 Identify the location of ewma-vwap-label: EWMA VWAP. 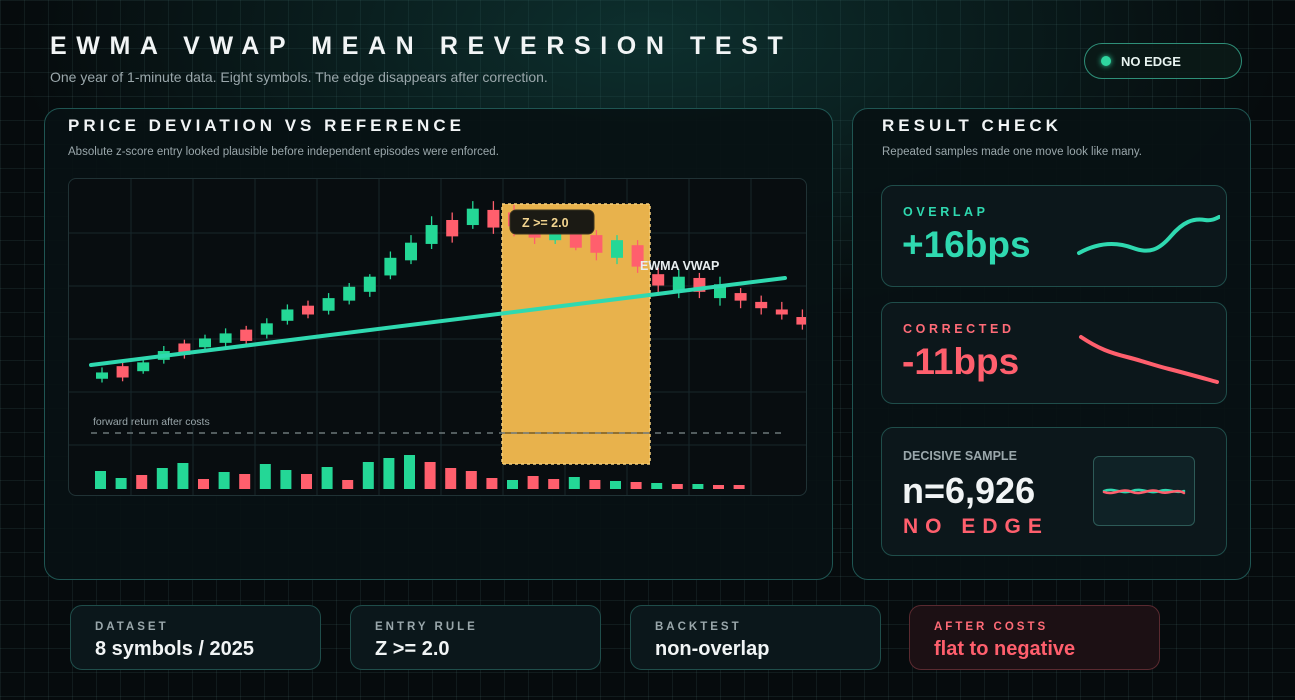
(679, 266).